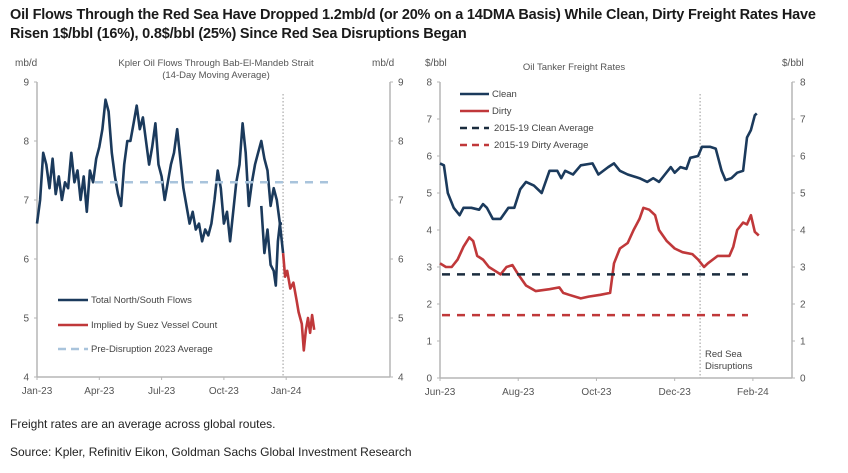  I want to click on y-tick-label-right: 0, so click(803, 379).